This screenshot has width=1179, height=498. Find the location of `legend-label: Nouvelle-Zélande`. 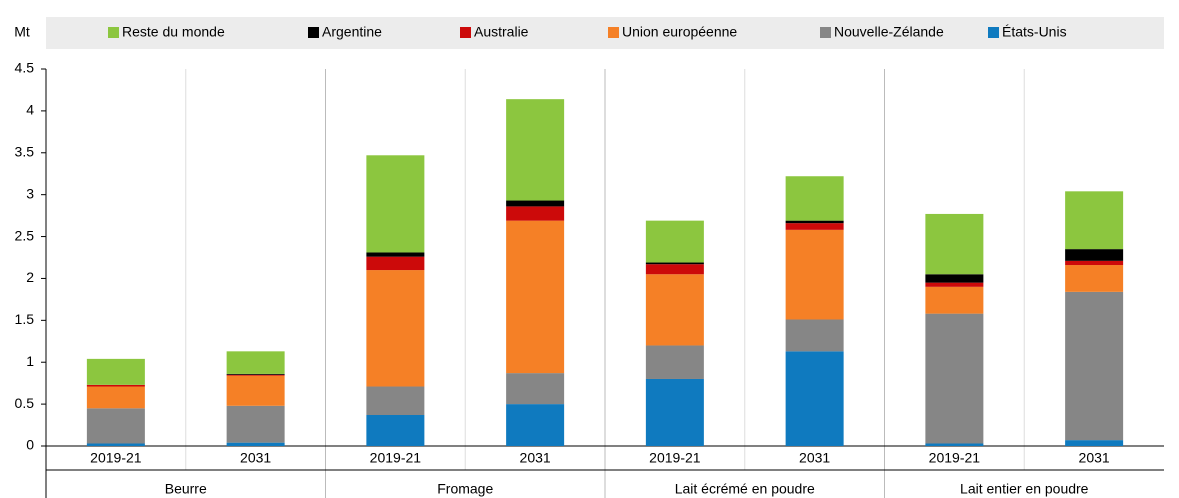

legend-label: Nouvelle-Zélande is located at coordinates (889, 32).